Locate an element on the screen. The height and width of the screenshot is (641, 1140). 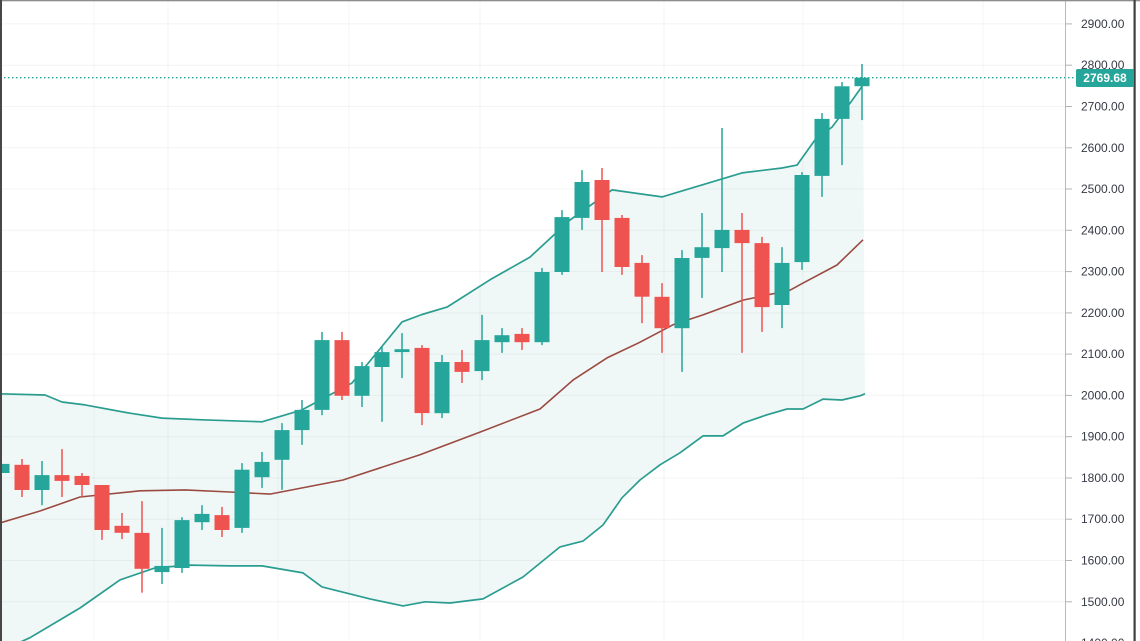
candle-36-up is located at coordinates (702, 255).